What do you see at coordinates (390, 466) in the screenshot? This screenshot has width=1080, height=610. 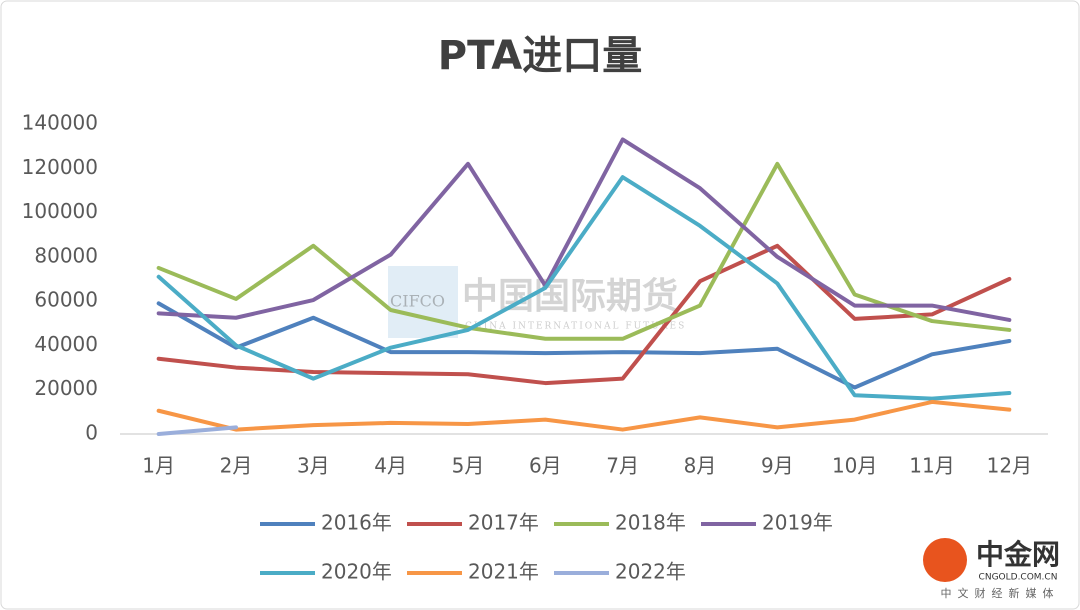 I see `x-tick-label: 4月` at bounding box center [390, 466].